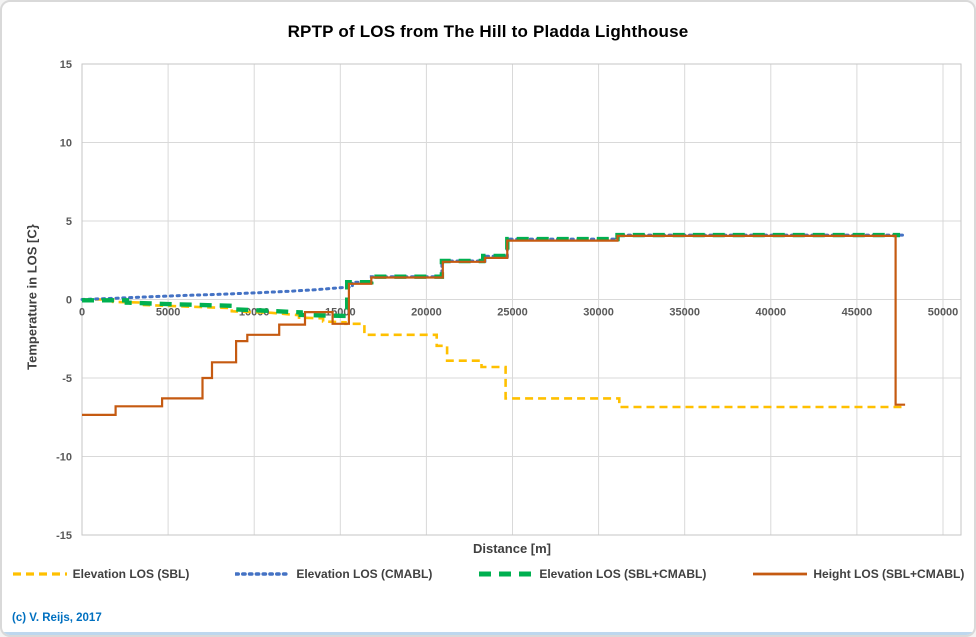 The image size is (976, 637). What do you see at coordinates (67, 379) in the screenshot?
I see `svg-text: -5` at bounding box center [67, 379].